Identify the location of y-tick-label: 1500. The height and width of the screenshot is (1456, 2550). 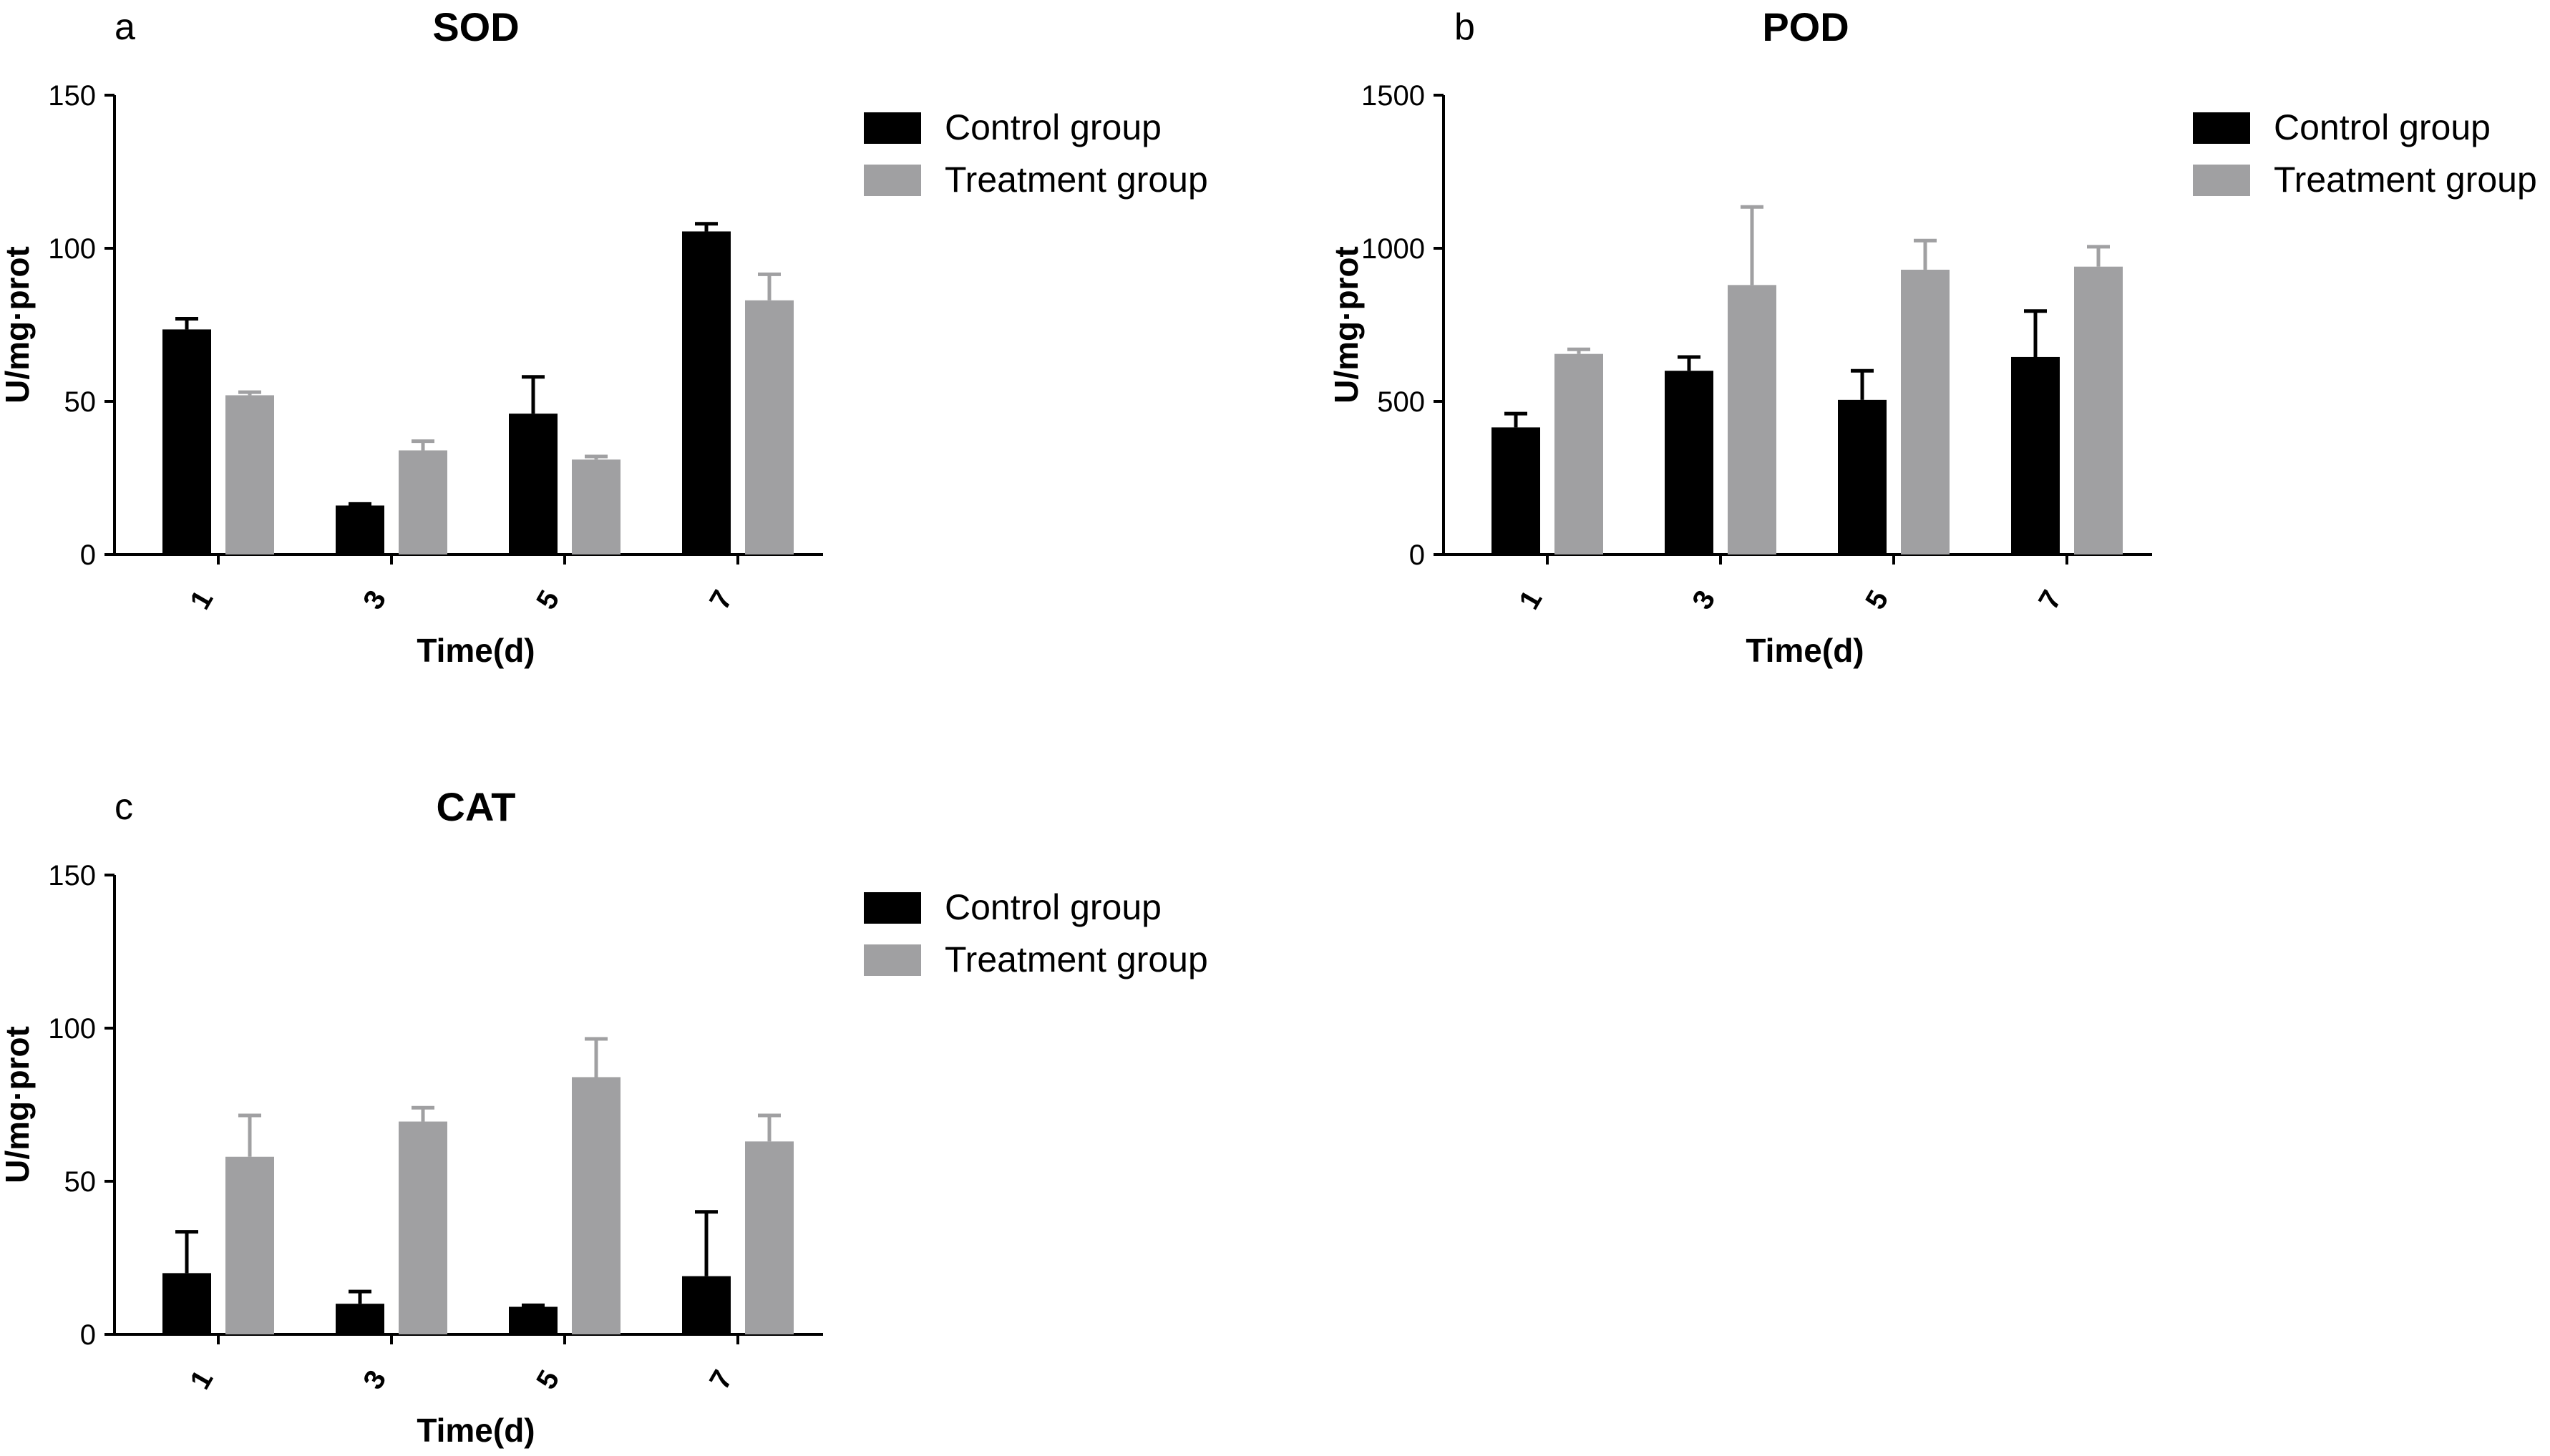
(1393, 96).